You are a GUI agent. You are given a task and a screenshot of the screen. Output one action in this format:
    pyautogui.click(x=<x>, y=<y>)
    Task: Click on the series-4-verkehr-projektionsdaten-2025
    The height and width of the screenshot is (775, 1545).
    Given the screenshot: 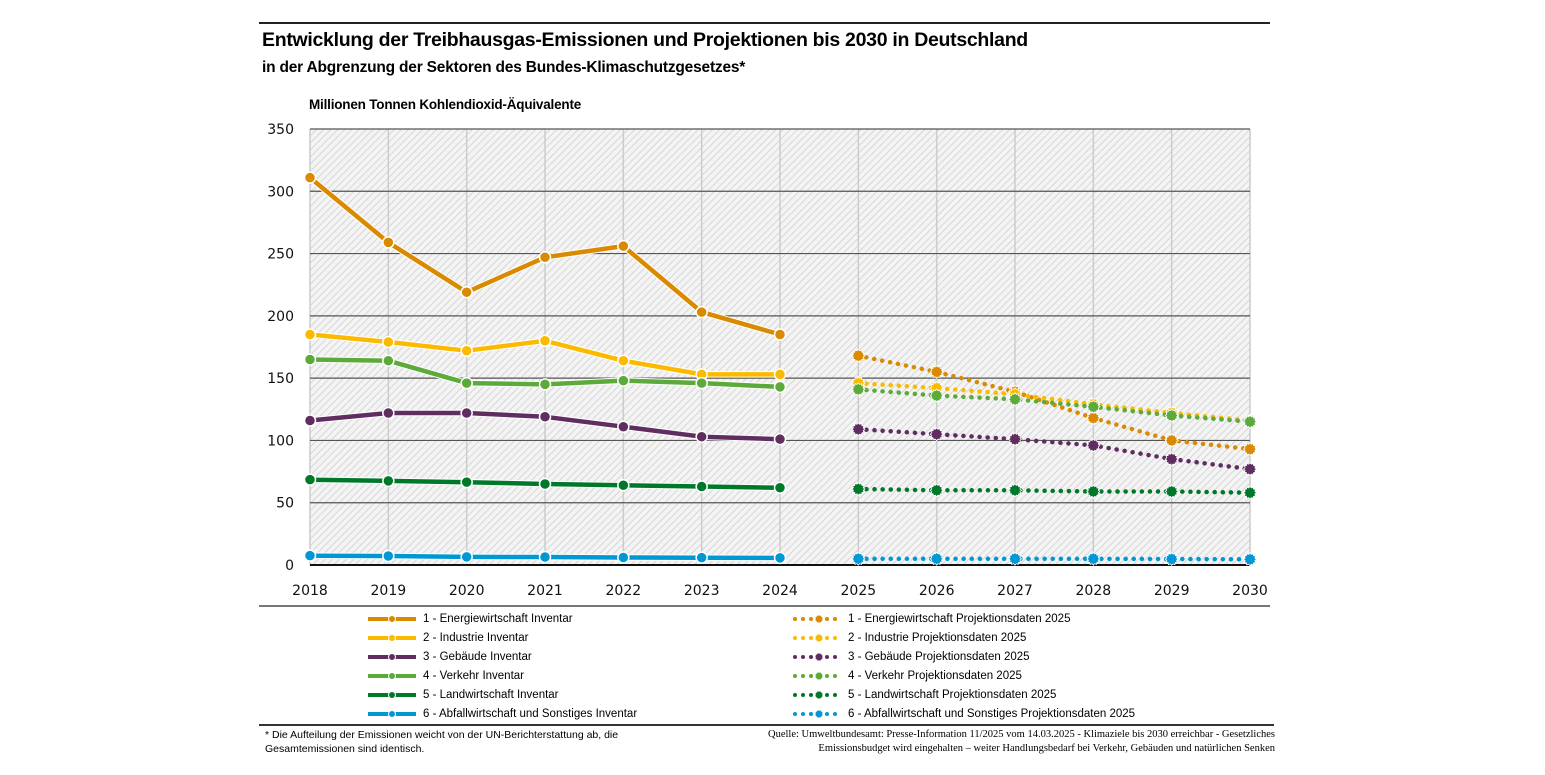 What is the action you would take?
    pyautogui.click(x=1054, y=405)
    